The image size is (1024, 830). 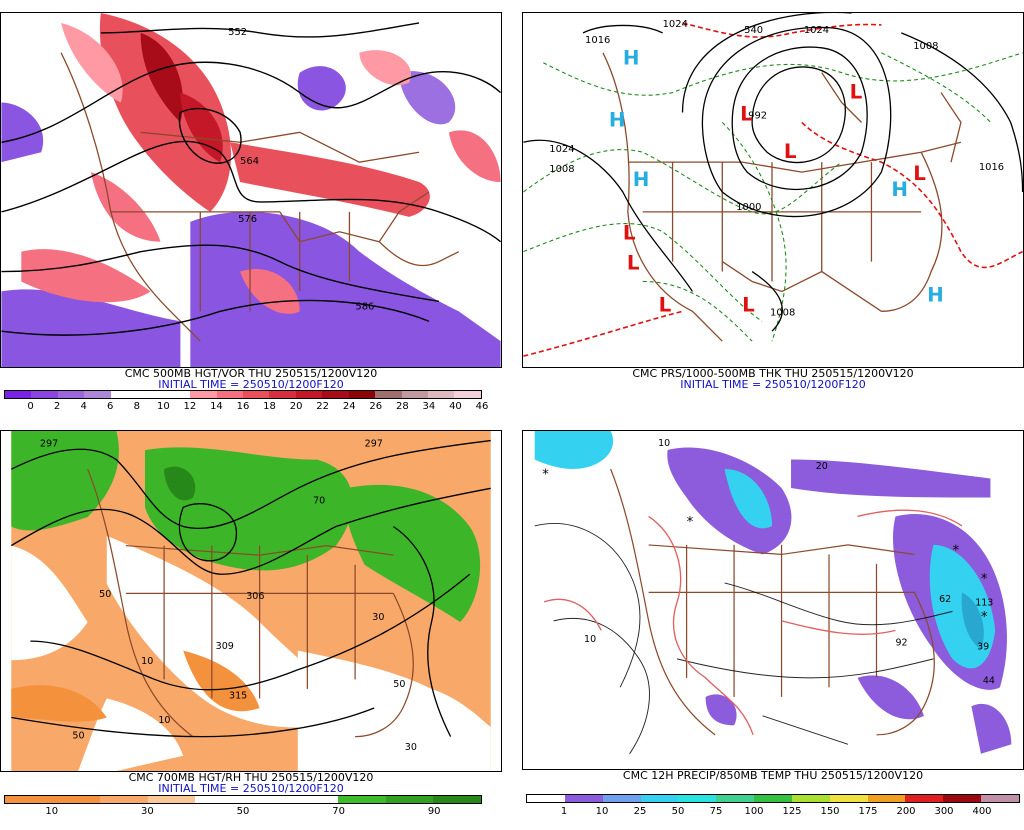 What do you see at coordinates (822, 466) in the screenshot?
I see `temp-label: 20` at bounding box center [822, 466].